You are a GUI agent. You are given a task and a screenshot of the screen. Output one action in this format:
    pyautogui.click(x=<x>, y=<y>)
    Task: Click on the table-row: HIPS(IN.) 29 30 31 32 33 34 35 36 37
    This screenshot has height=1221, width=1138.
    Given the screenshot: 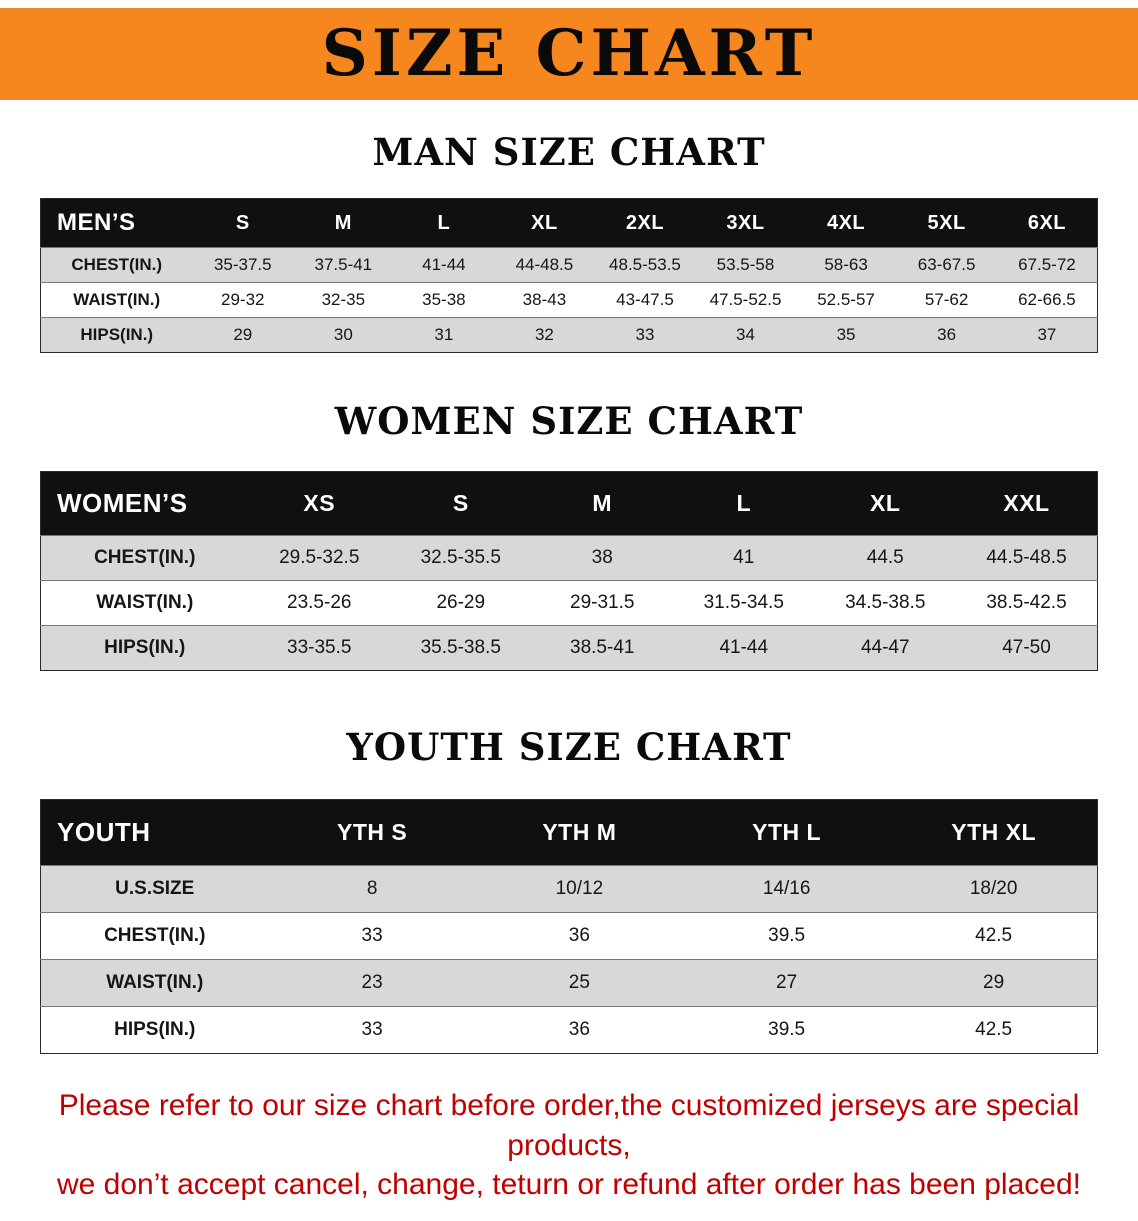 What is the action you would take?
    pyautogui.click(x=569, y=335)
    